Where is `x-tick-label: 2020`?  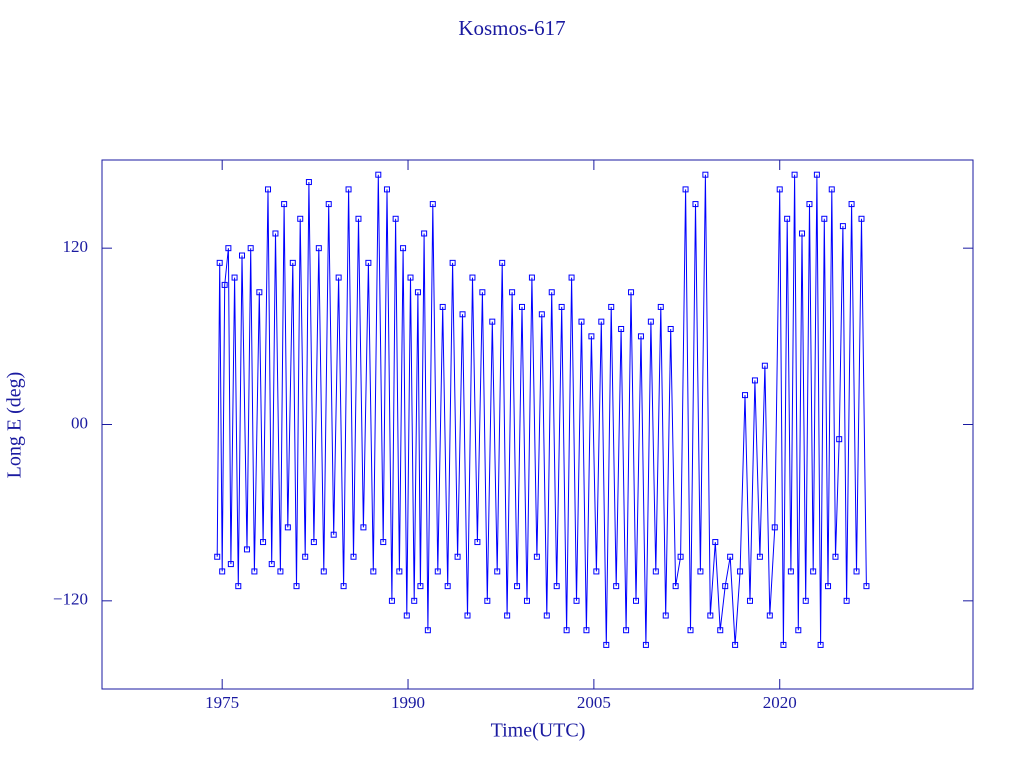 x-tick-label: 2020 is located at coordinates (780, 702).